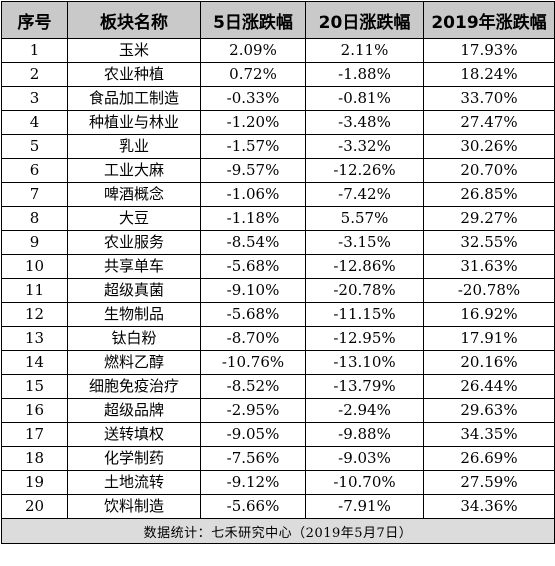 Image resolution: width=555 pixels, height=566 pixels. Describe the element at coordinates (364, 74) in the screenshot. I see `change-20day-cell: -1.88%` at that location.